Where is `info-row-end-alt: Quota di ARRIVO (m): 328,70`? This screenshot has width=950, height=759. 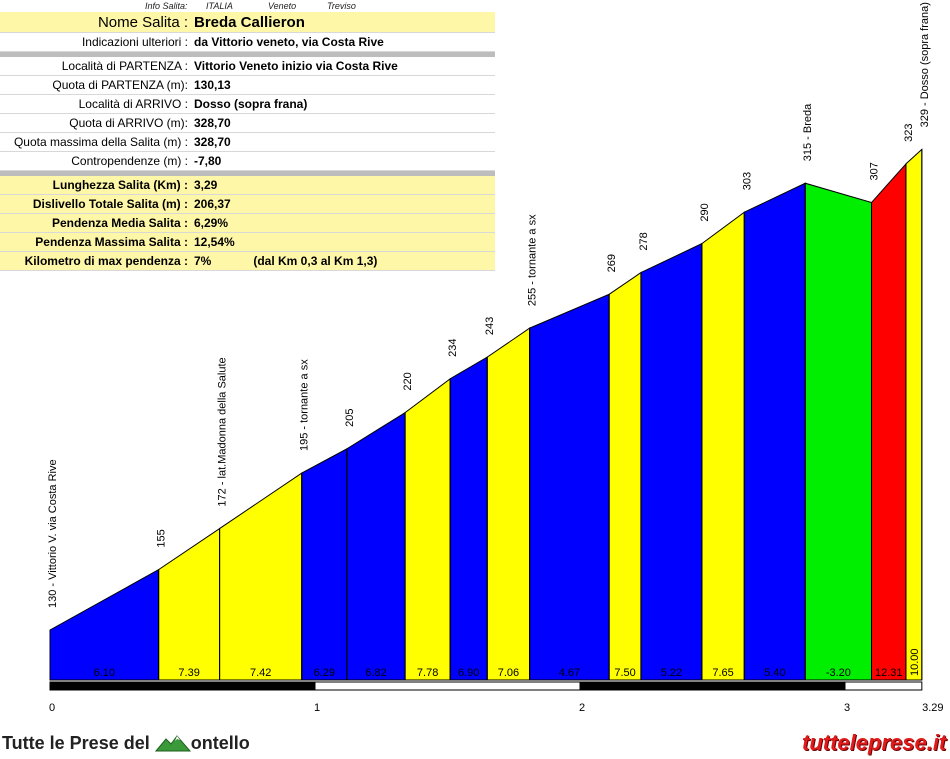
info-row-end-alt: Quota di ARRIVO (m): 328,70 is located at coordinates (247, 123).